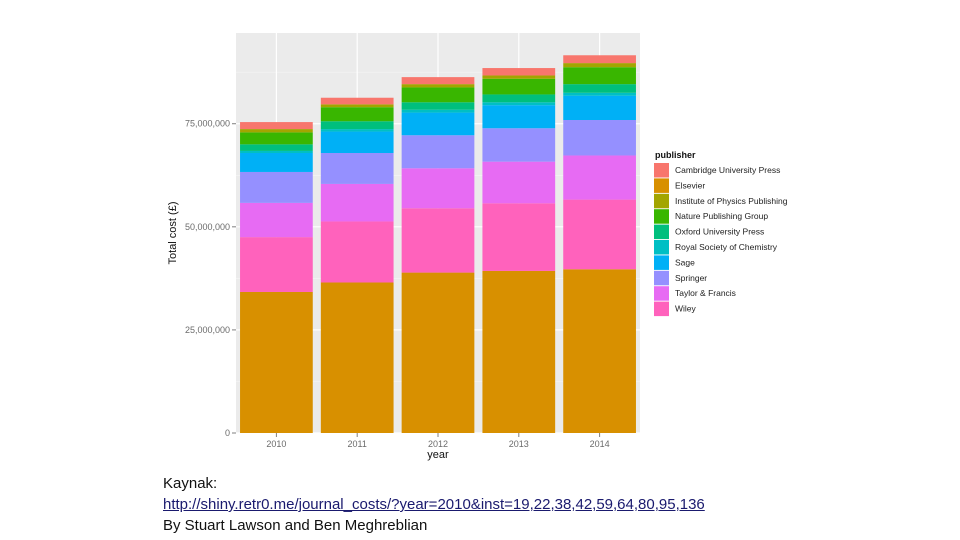 The width and height of the screenshot is (960, 540). I want to click on bar-cambridge-university-press-2010, so click(276, 126).